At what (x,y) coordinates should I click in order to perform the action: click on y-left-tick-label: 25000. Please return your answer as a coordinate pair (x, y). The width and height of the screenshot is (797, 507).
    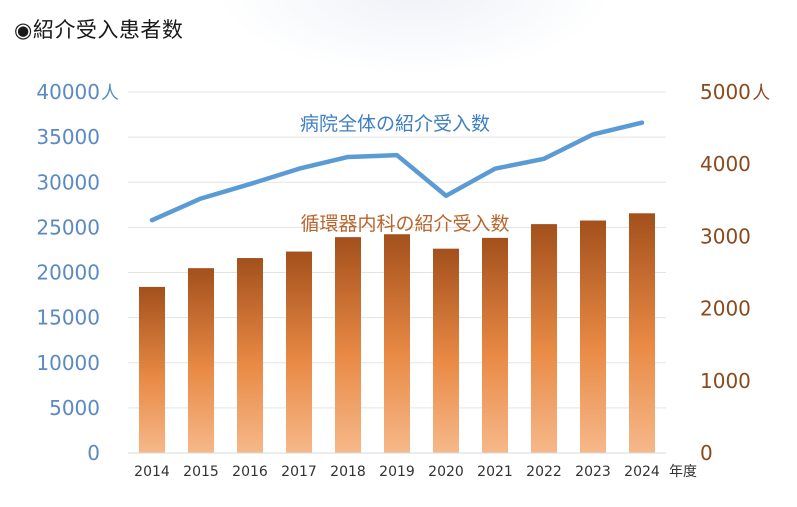
    Looking at the image, I should click on (68, 227).